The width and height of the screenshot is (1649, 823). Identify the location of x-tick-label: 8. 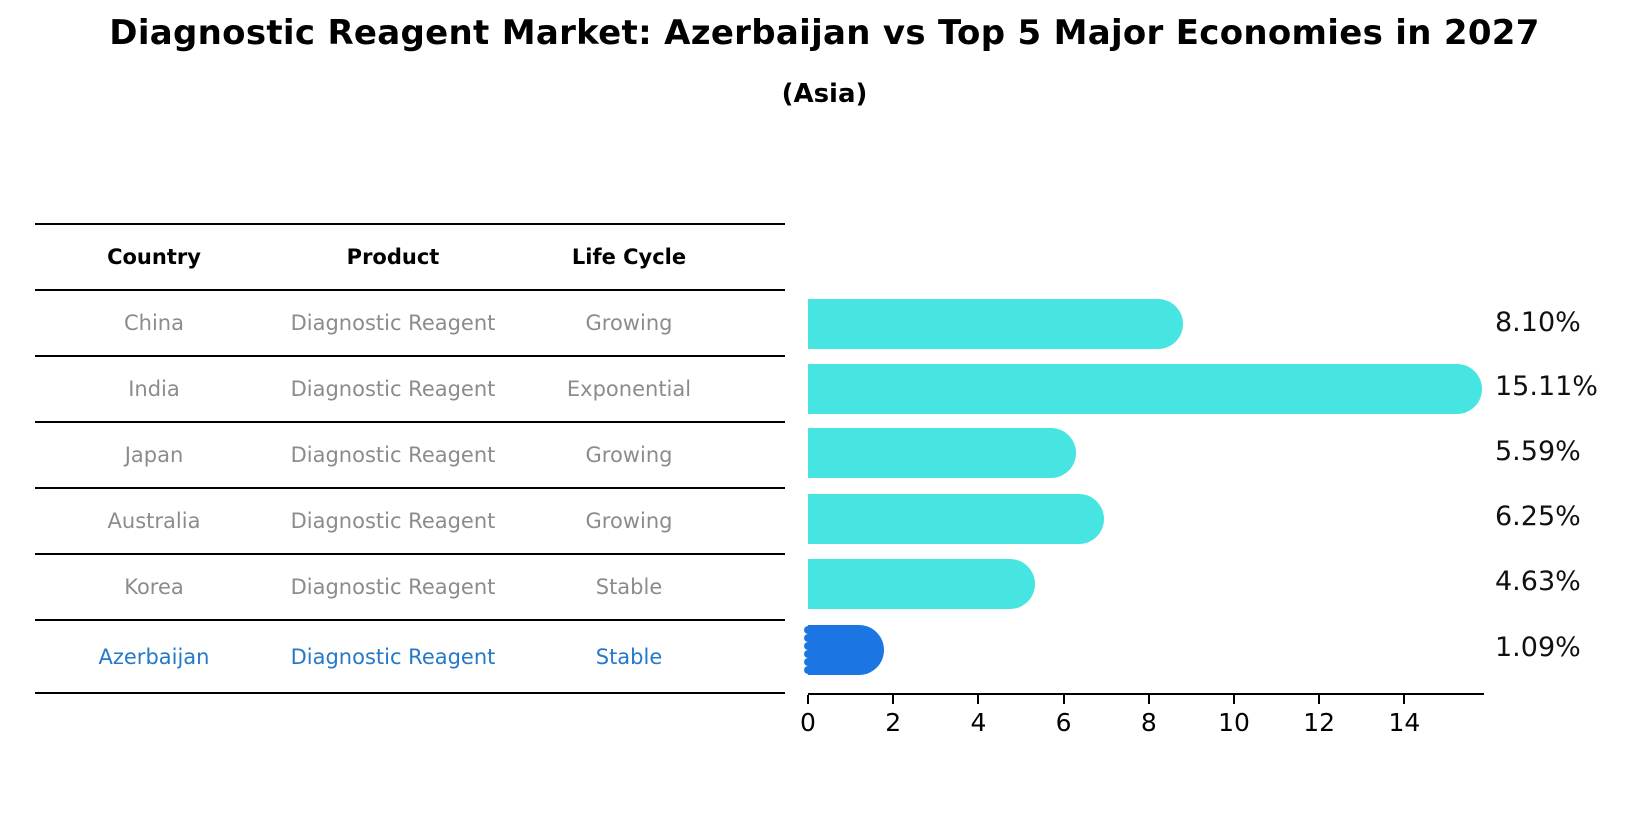
(1148, 722).